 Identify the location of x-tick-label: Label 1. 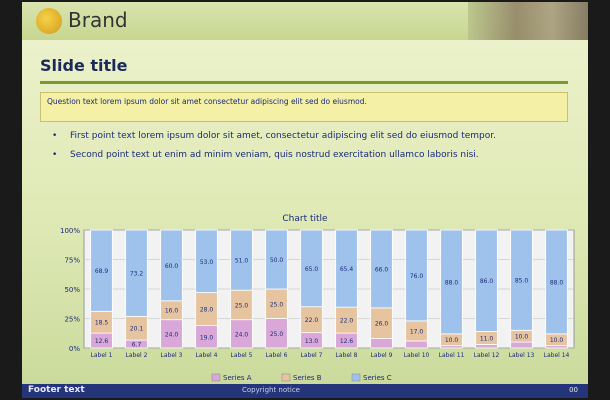
(102, 355).